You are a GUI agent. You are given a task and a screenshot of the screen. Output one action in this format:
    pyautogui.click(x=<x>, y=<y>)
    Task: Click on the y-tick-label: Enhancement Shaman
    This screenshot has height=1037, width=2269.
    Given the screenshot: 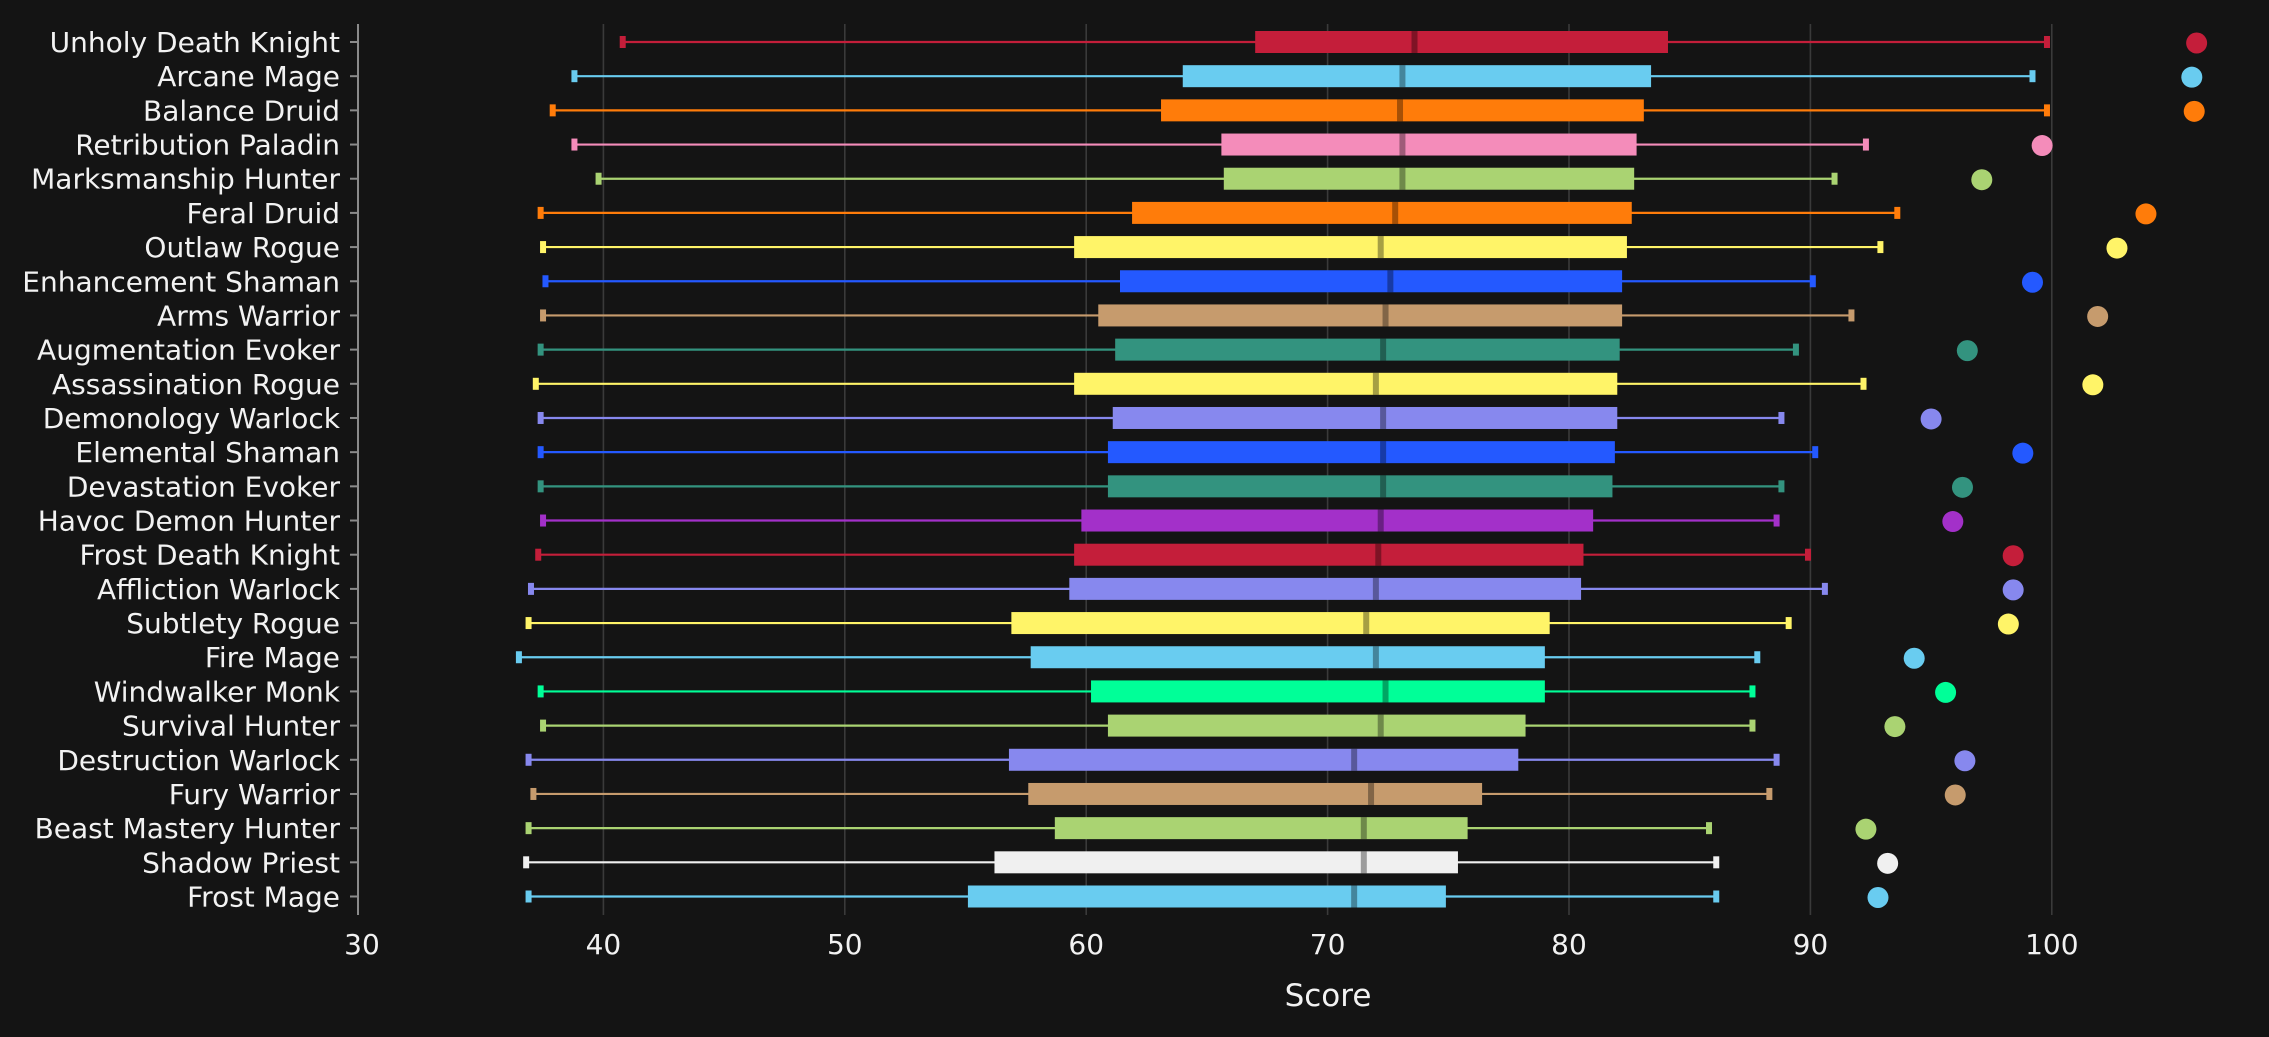 What is the action you would take?
    pyautogui.click(x=181, y=281)
    